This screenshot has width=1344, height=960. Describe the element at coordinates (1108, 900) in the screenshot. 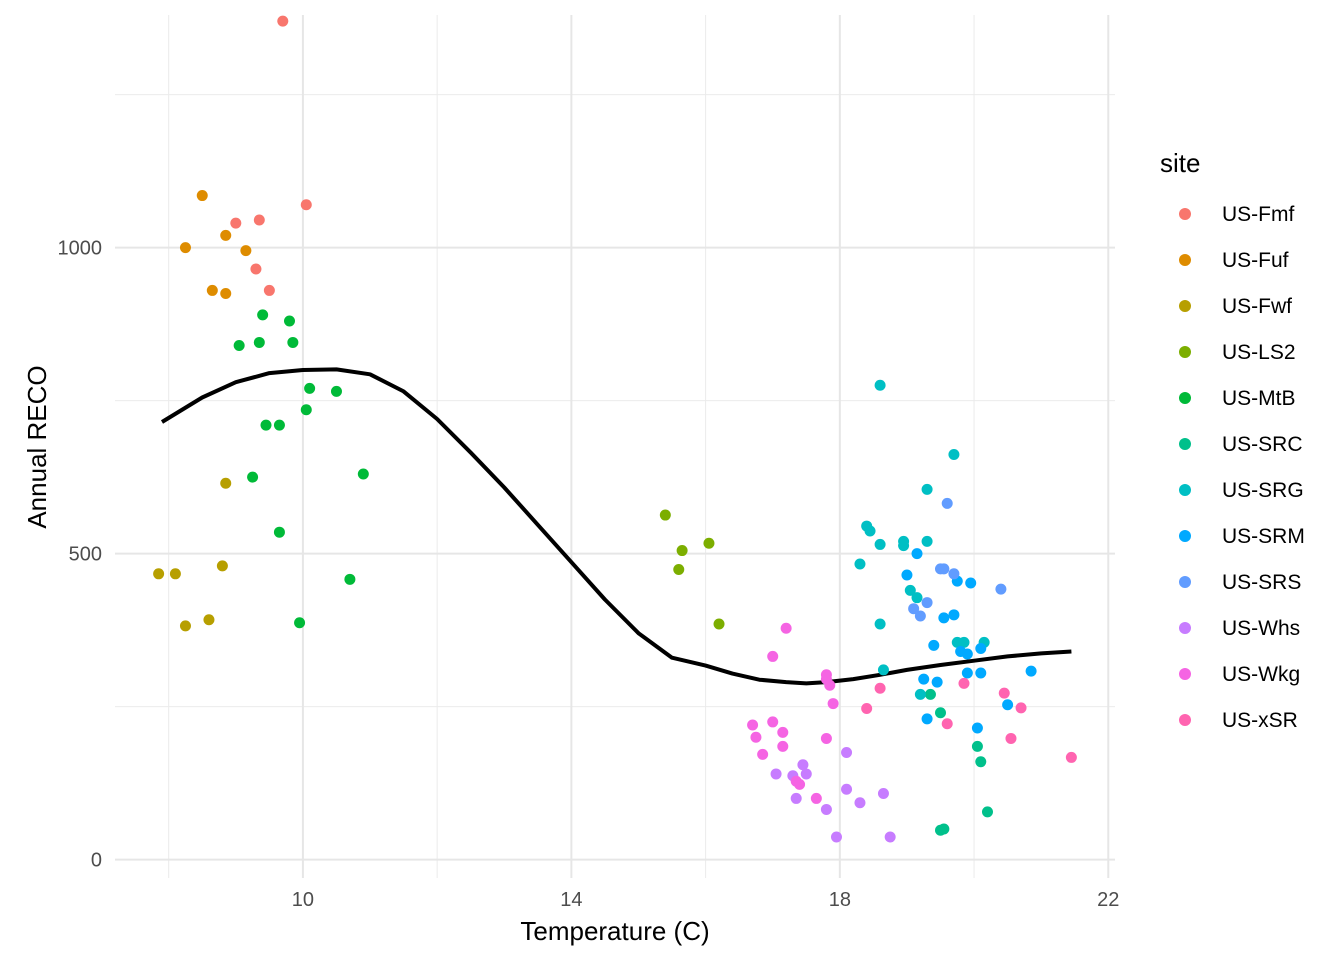

I see `x-tick-label: 22` at that location.